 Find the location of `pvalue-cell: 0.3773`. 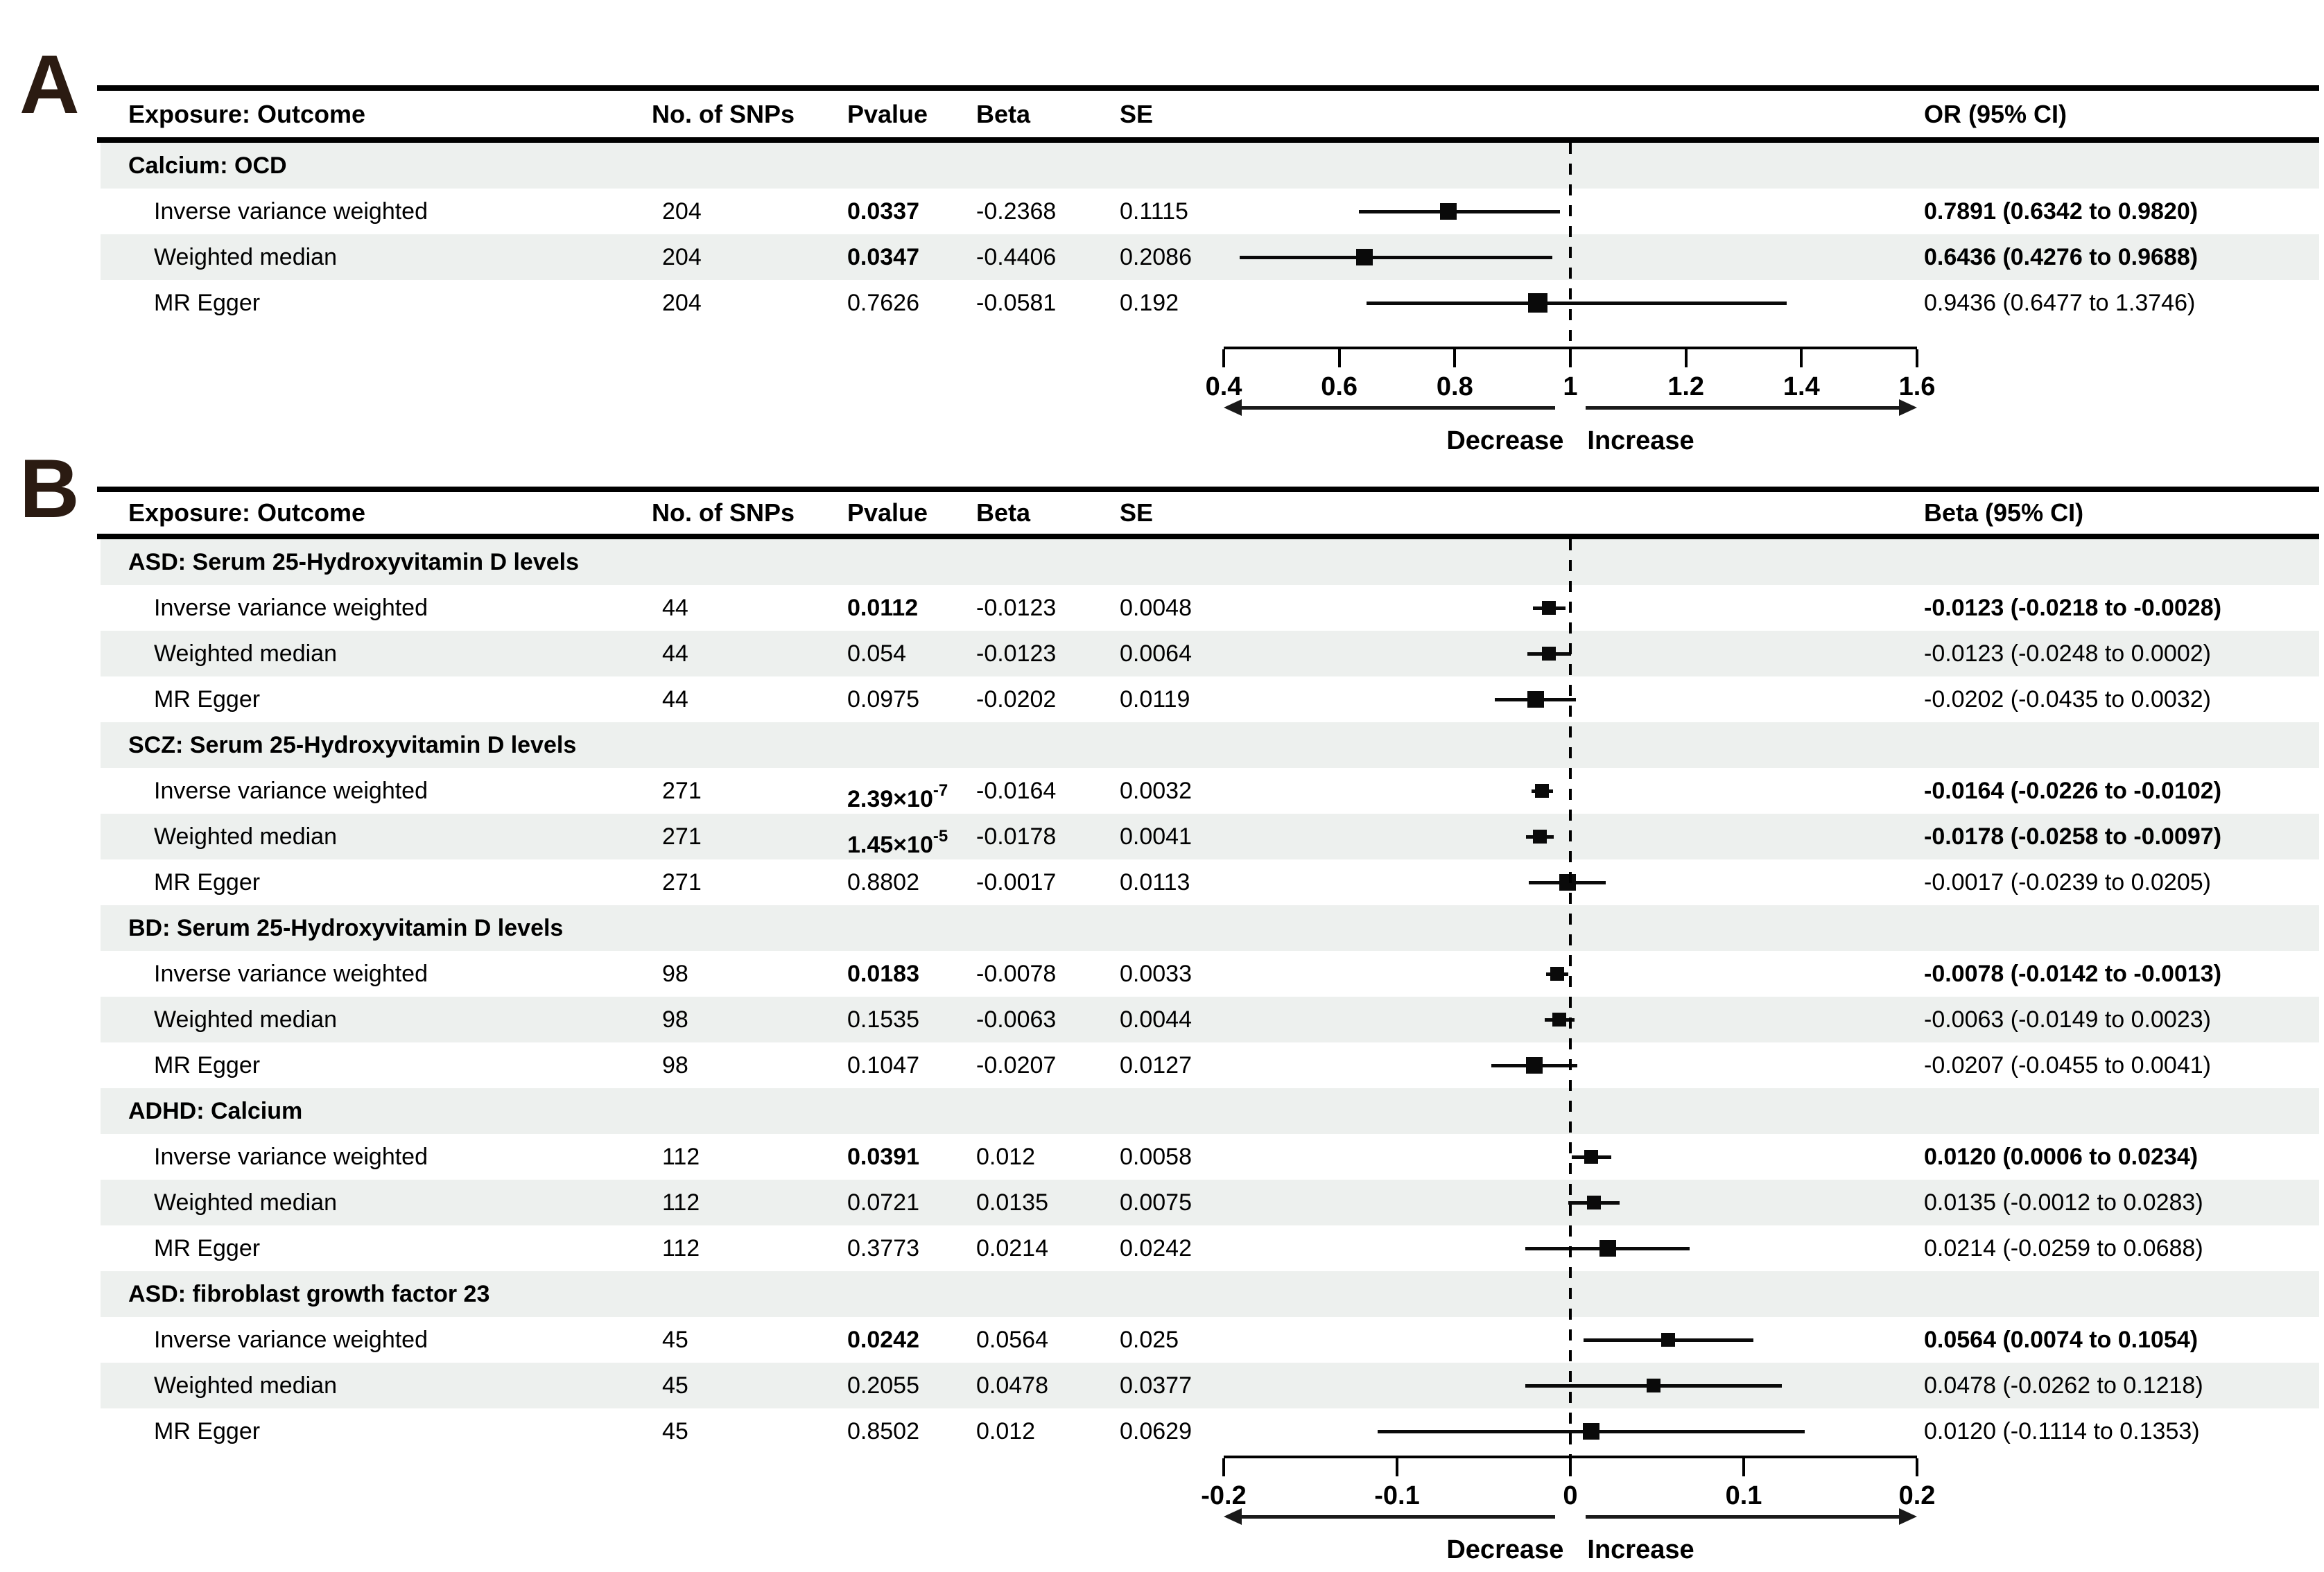

pvalue-cell: 0.3773 is located at coordinates (883, 1248).